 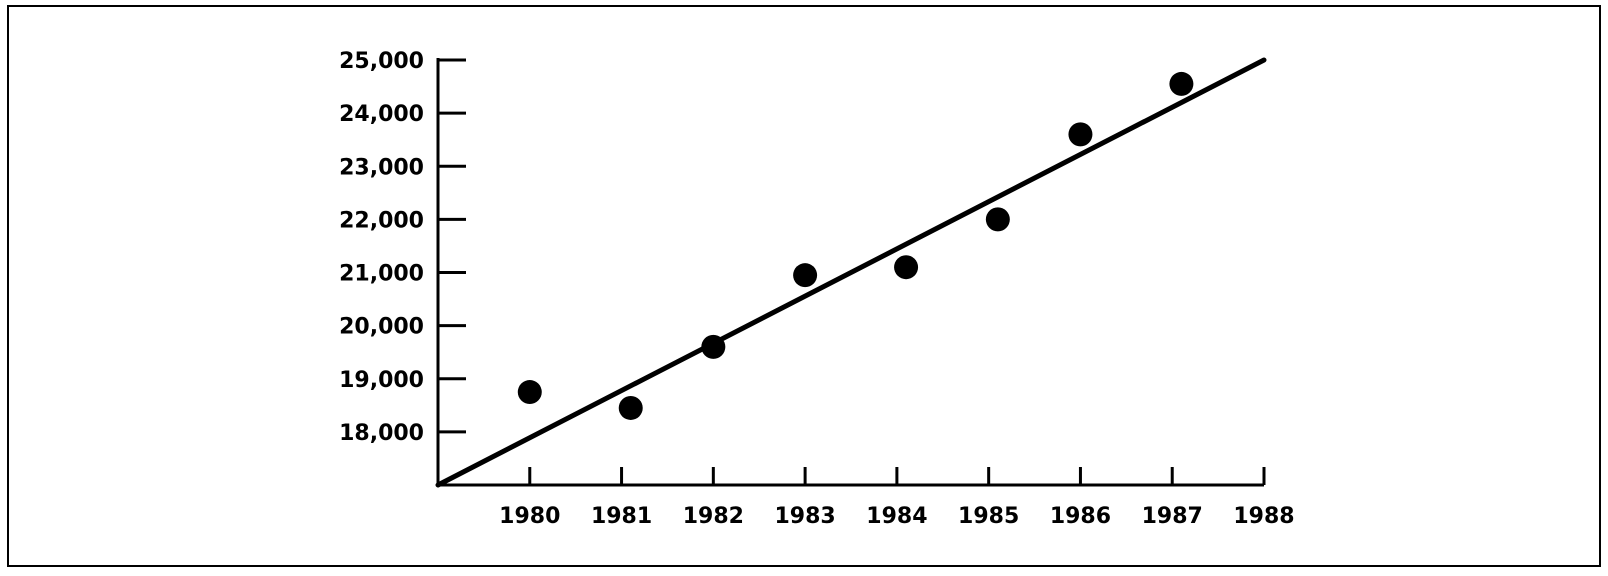 What do you see at coordinates (381, 433) in the screenshot?
I see `y-tick-label: 18,000` at bounding box center [381, 433].